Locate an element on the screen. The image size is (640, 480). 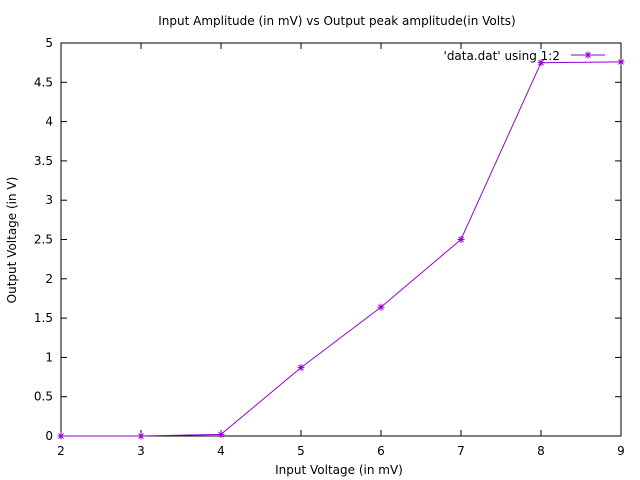
y-tick-label: 3 is located at coordinates (49, 200).